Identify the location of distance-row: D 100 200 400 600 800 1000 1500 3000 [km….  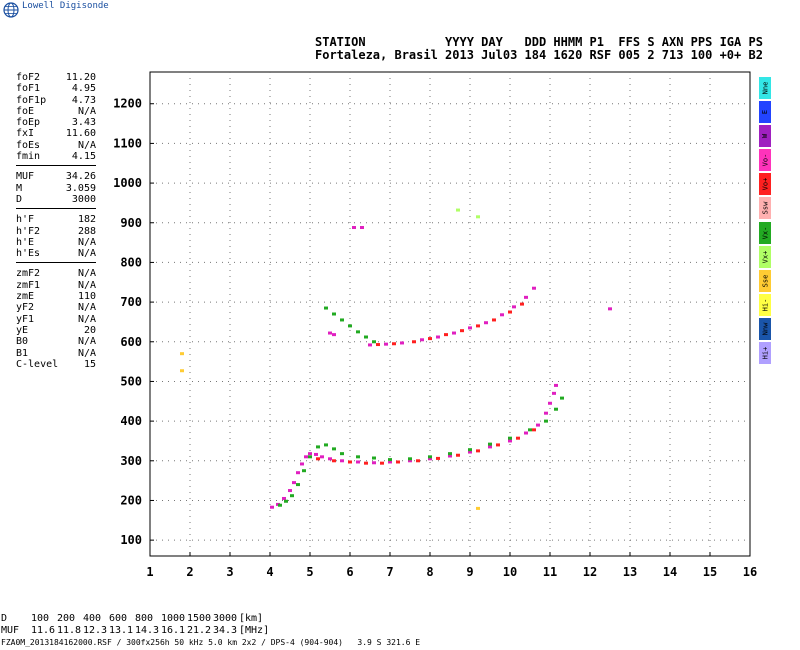
(140, 619).